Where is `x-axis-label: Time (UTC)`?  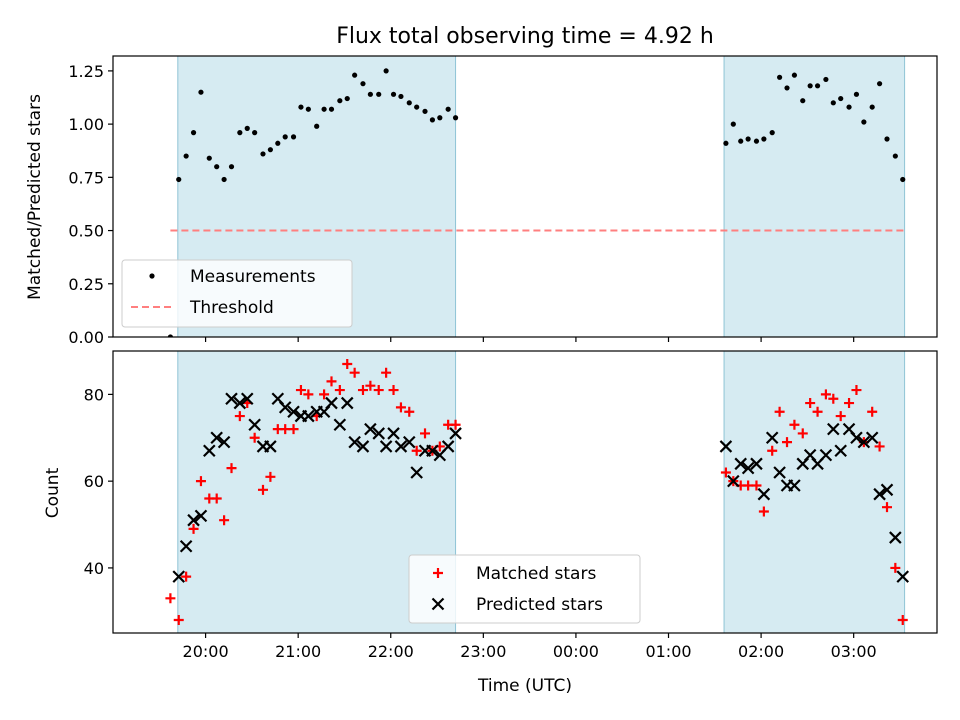
x-axis-label: Time (UTC) is located at coordinates (524, 686).